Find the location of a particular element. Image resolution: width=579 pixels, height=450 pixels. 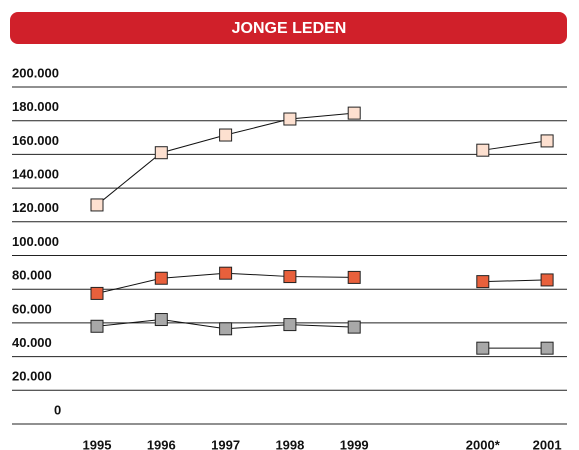

y-tick-label: 200.000 is located at coordinates (35, 72).